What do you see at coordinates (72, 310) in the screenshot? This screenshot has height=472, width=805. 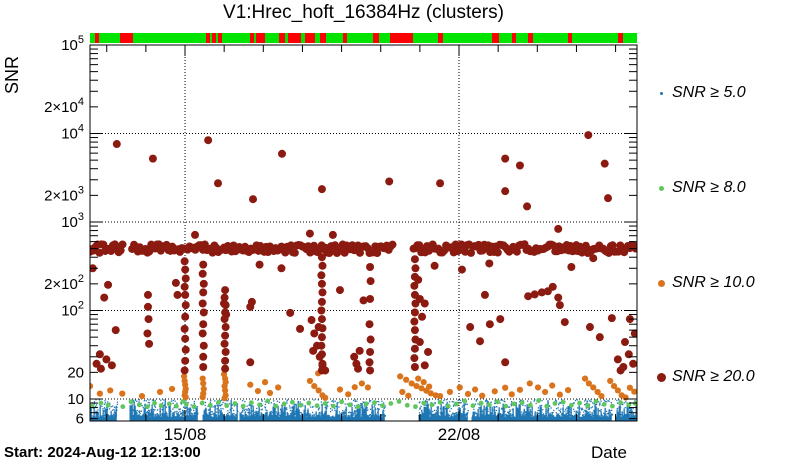 I see `svg-text: 10²` at bounding box center [72, 310].